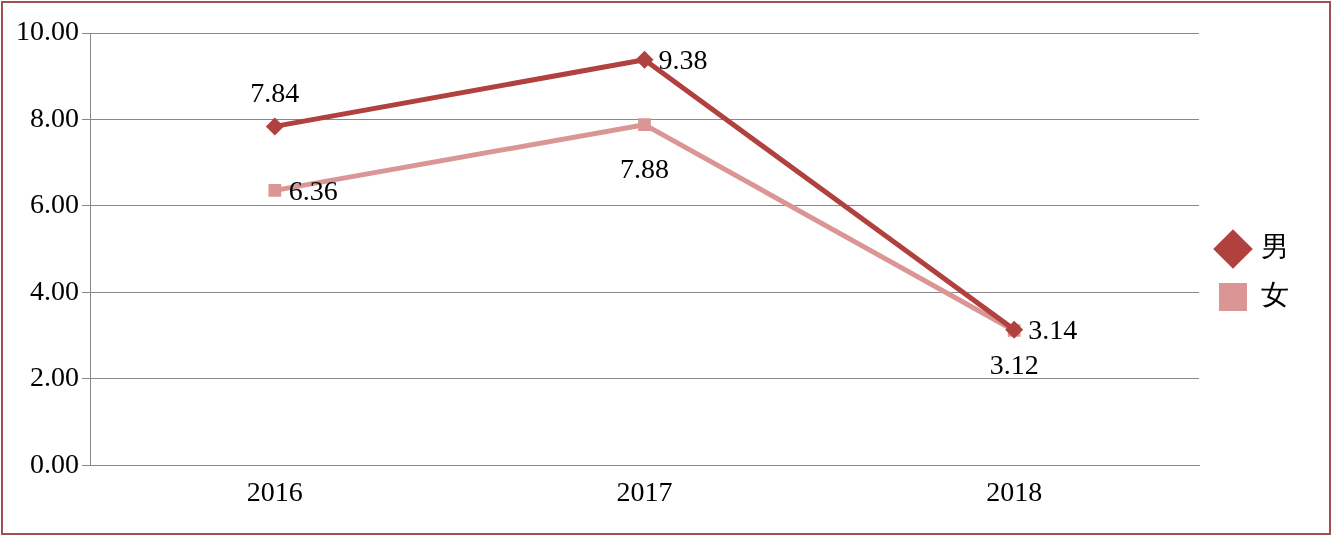 This screenshot has height=536, width=1332. I want to click on data-label: 3.12, so click(1014, 364).